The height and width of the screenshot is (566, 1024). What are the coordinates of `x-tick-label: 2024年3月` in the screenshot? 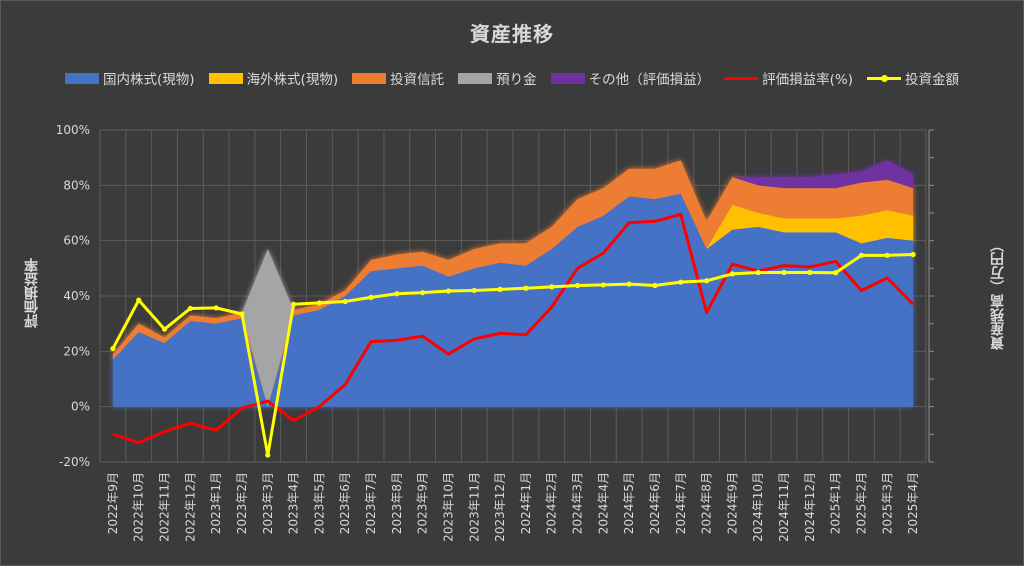 It's located at (578, 503).